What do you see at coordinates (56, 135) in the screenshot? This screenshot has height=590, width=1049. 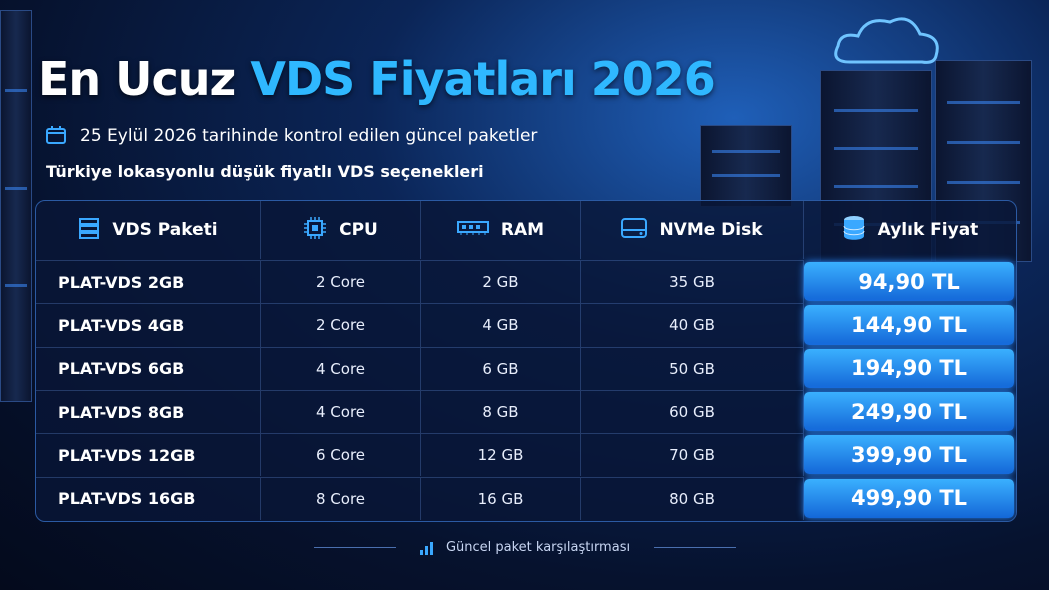 I see `calendar-icon` at bounding box center [56, 135].